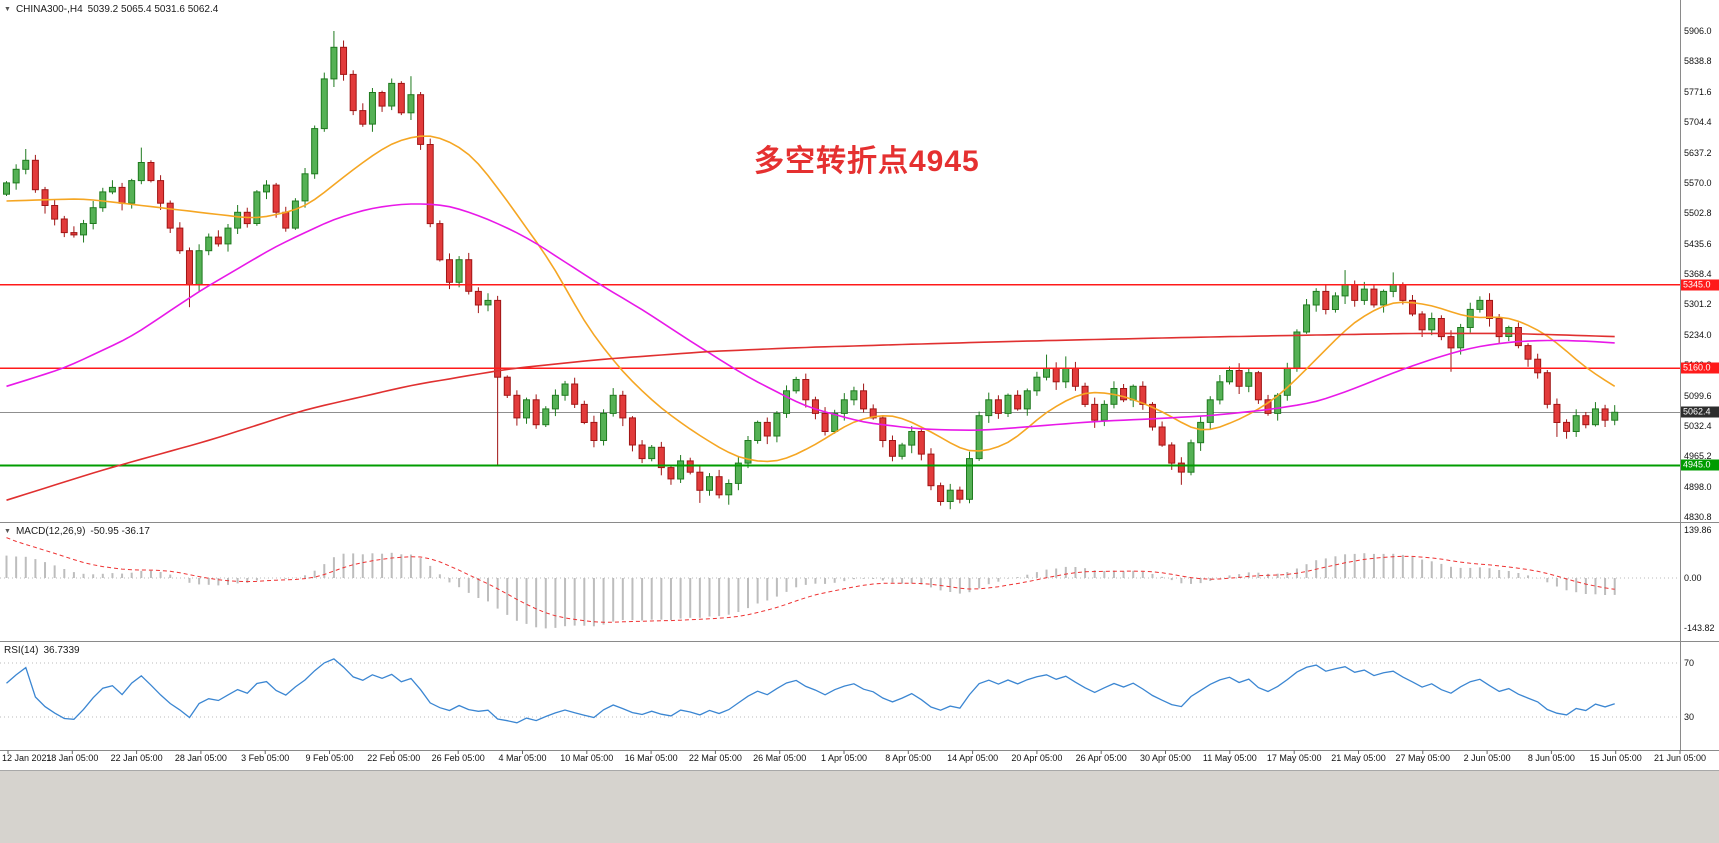 The height and width of the screenshot is (843, 1719). Describe the element at coordinates (973, 758) in the screenshot. I see `time-label: 14 Apr 05:00` at that location.